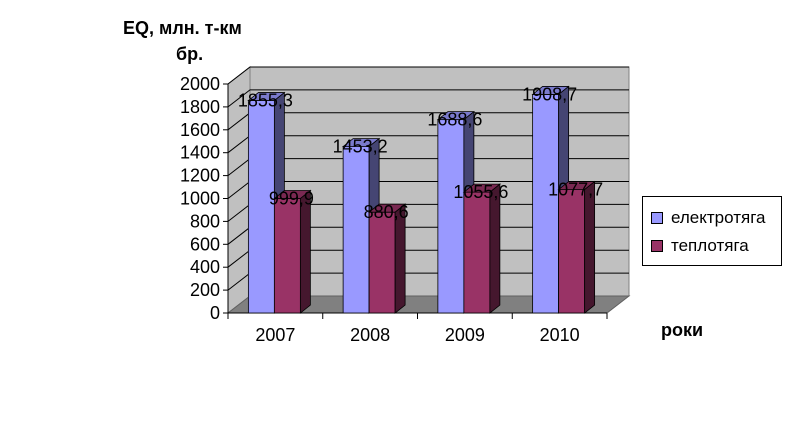  What do you see at coordinates (454, 120) in the screenshot?
I see `data-label-electro: 1688,6` at bounding box center [454, 120].